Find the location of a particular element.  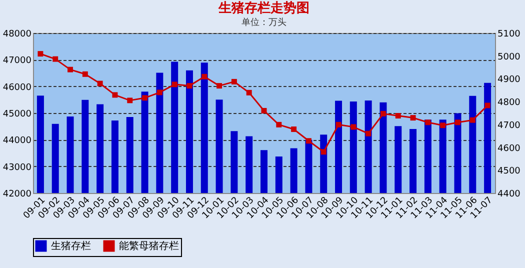

y-tick-label: 42000 is located at coordinates (17, 195).